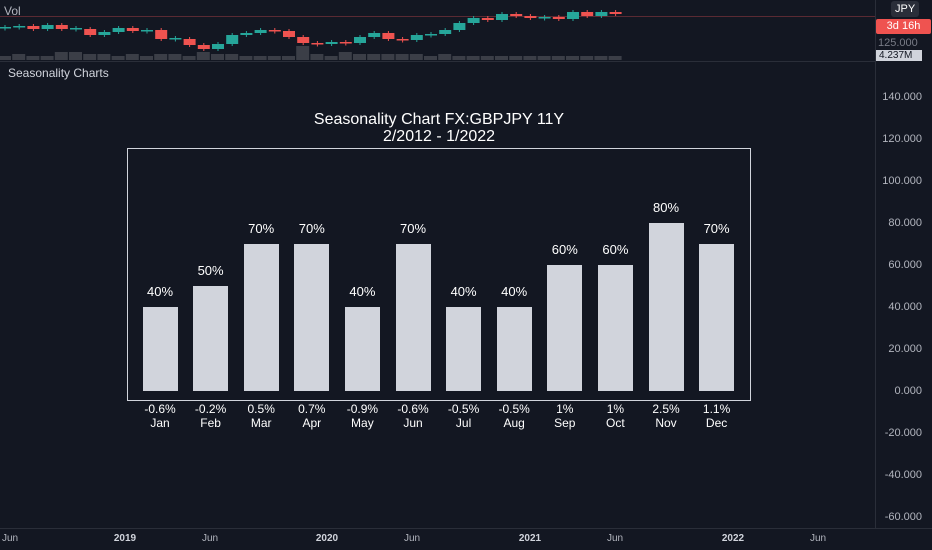  Describe the element at coordinates (413, 423) in the screenshot. I see `month-label: Jun` at that location.